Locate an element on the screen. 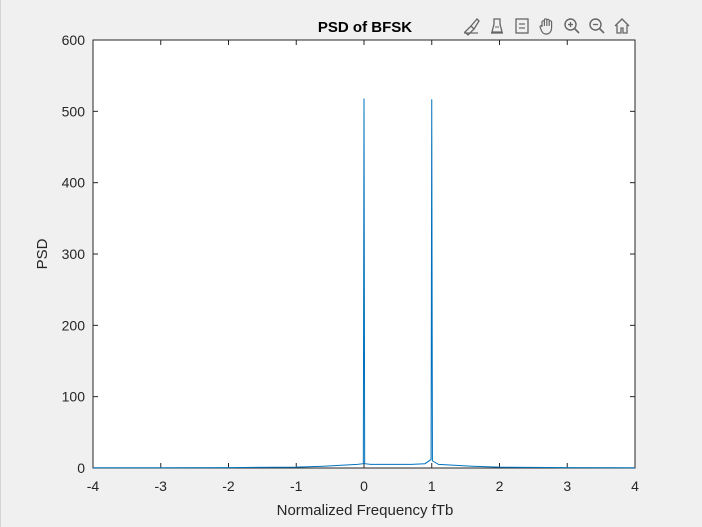 The height and width of the screenshot is (527, 702). x-tick-label: 0 is located at coordinates (364, 486).